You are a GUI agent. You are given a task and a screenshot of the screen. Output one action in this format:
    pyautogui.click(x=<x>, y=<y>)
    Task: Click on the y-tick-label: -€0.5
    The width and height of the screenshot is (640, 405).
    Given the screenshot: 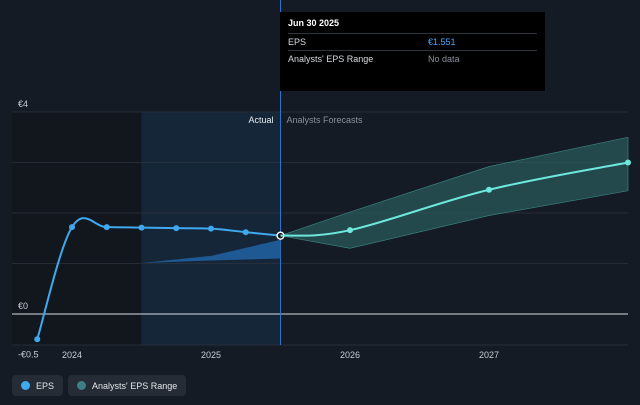 What is the action you would take?
    pyautogui.click(x=28, y=354)
    